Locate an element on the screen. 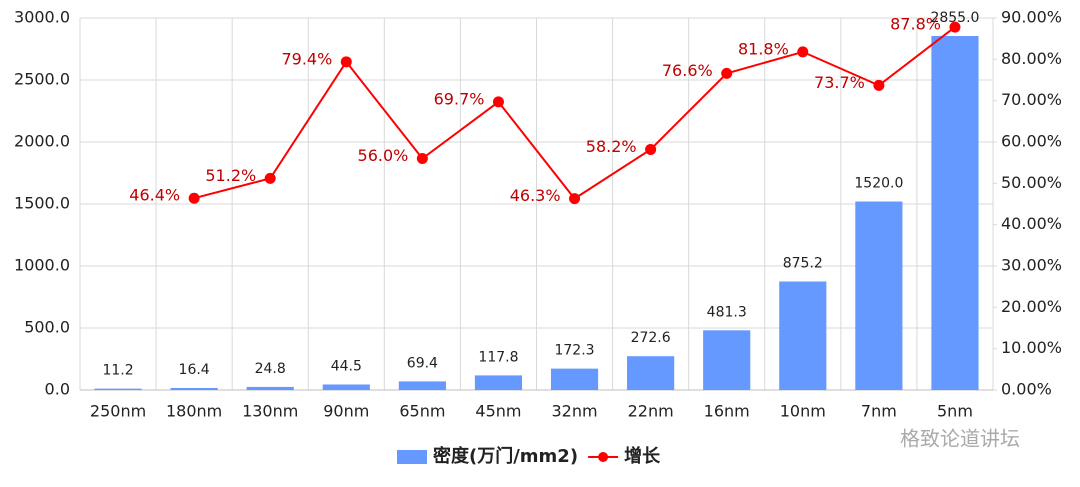  y-tick-label: 0.0 is located at coordinates (57, 389).